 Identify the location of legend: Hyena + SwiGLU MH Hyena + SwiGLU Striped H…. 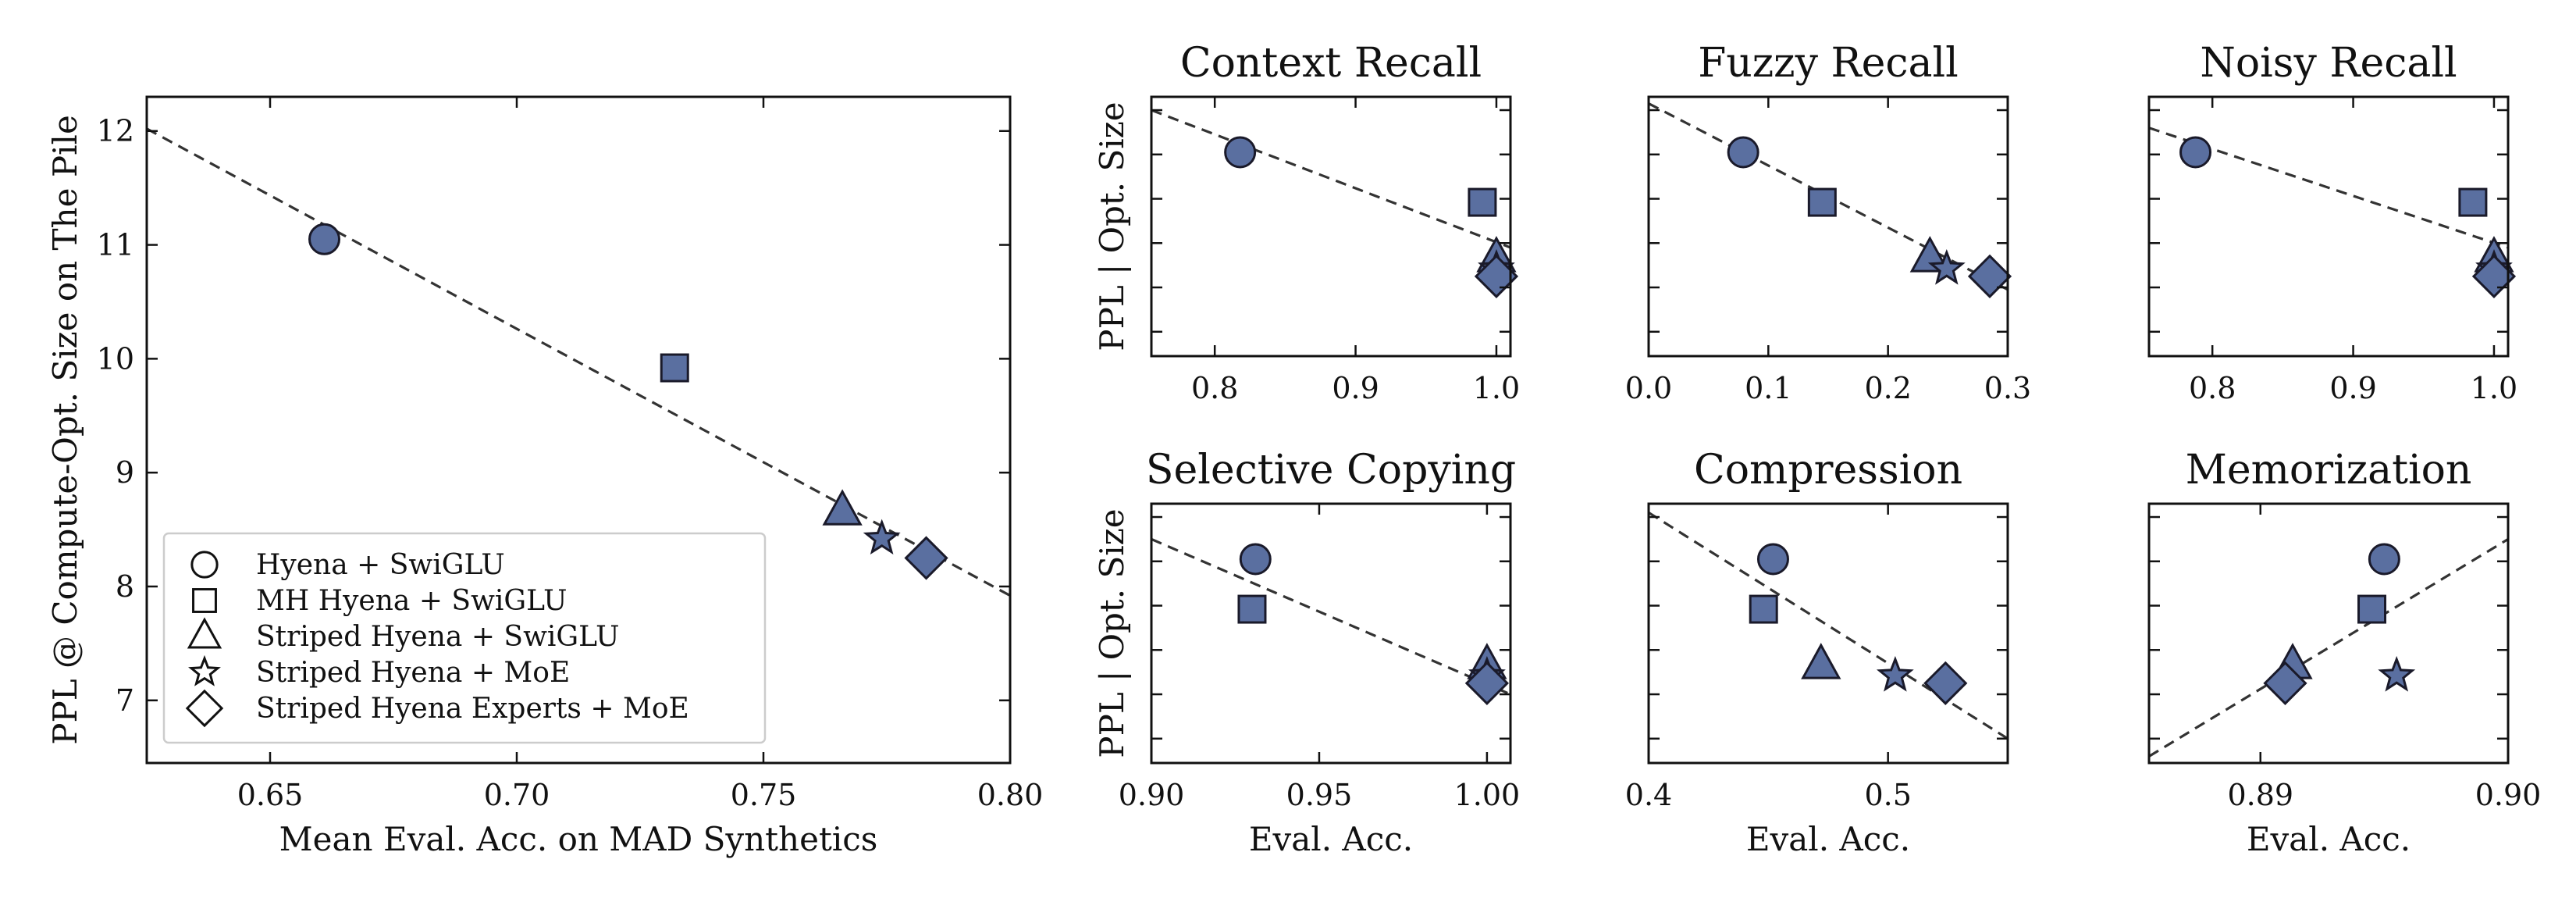
(464, 638).